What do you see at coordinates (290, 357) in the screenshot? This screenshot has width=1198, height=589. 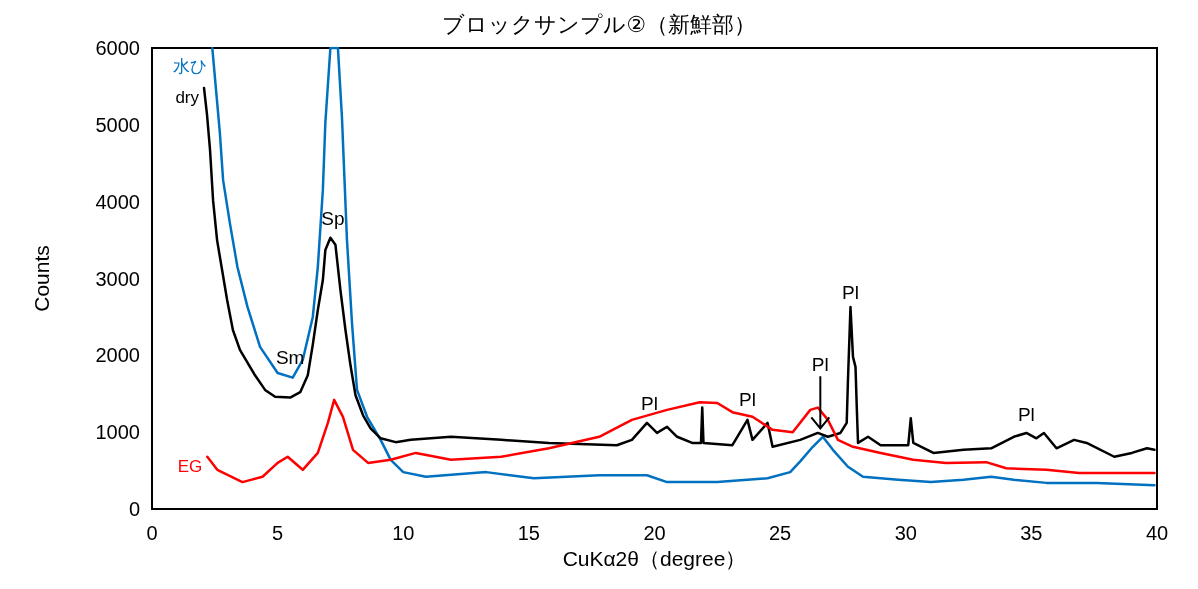 I see `annotation: Sm` at bounding box center [290, 357].